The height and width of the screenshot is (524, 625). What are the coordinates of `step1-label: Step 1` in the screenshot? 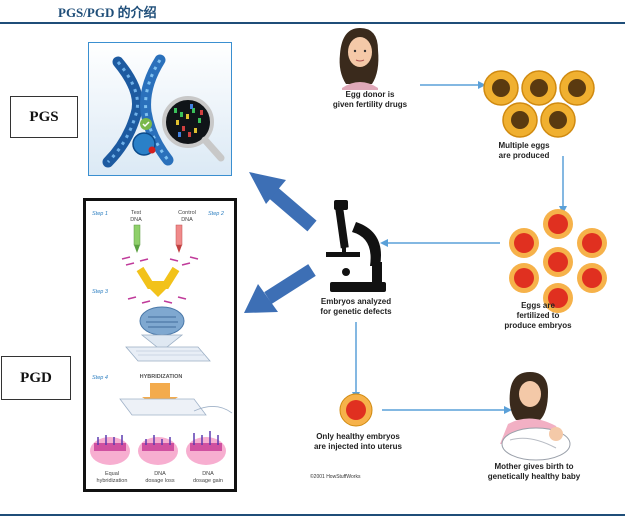 It's located at (100, 214).